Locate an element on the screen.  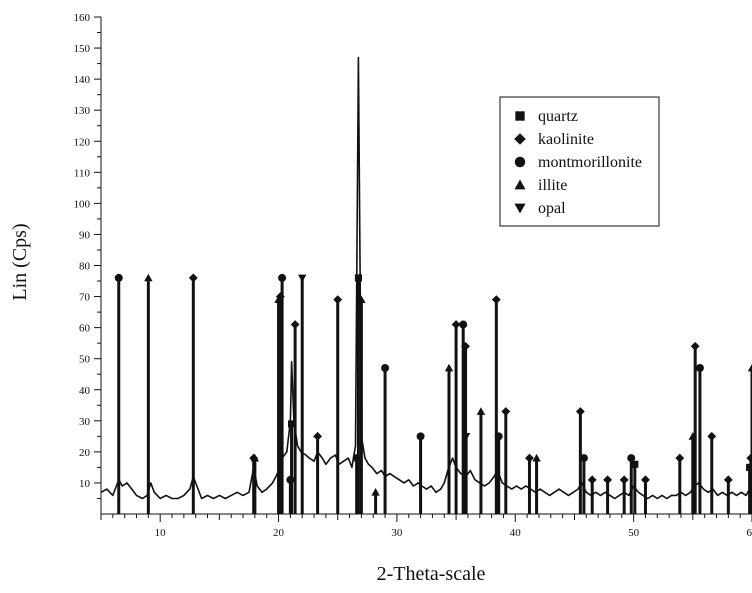
y-tick-label: 60 is located at coordinates (85, 329).